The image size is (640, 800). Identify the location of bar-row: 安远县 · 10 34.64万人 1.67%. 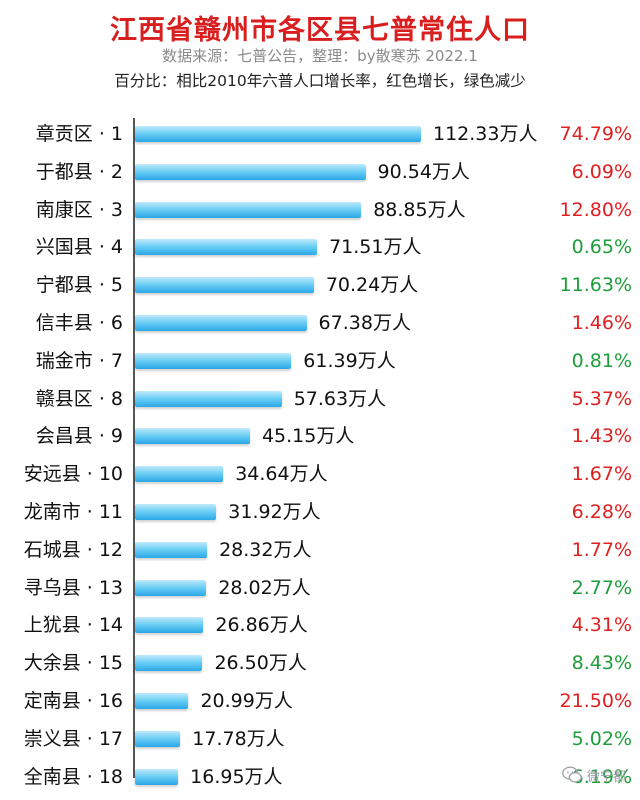
(320, 474).